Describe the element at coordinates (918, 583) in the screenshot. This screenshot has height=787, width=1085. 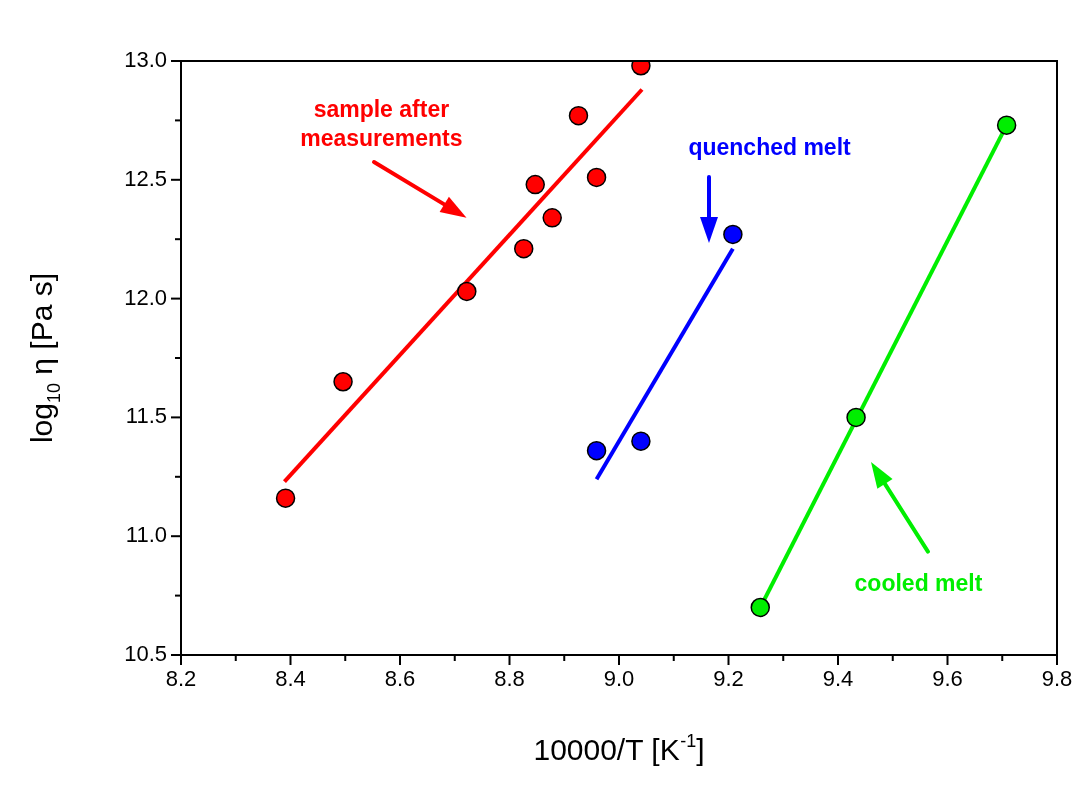
I see `annotation: cooled melt` at that location.